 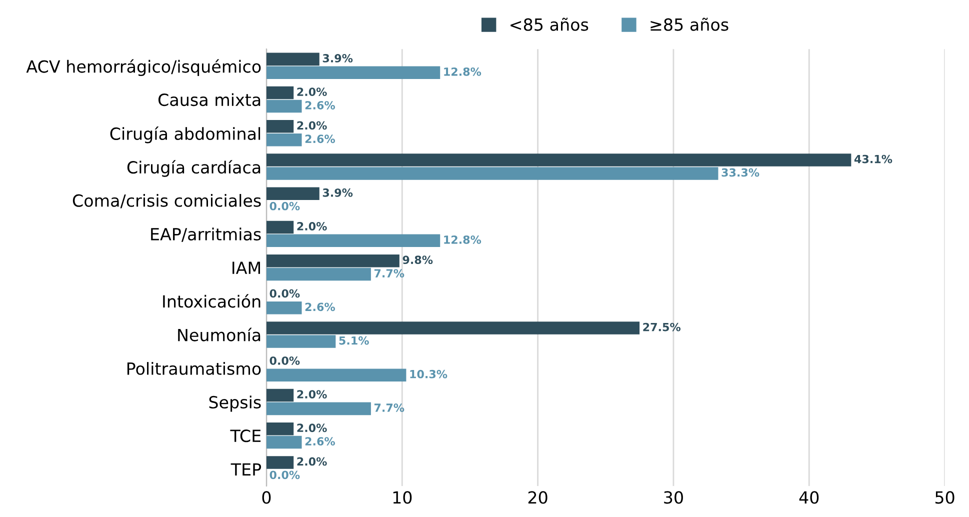 I want to click on x-tick-label: 40, so click(x=809, y=497).